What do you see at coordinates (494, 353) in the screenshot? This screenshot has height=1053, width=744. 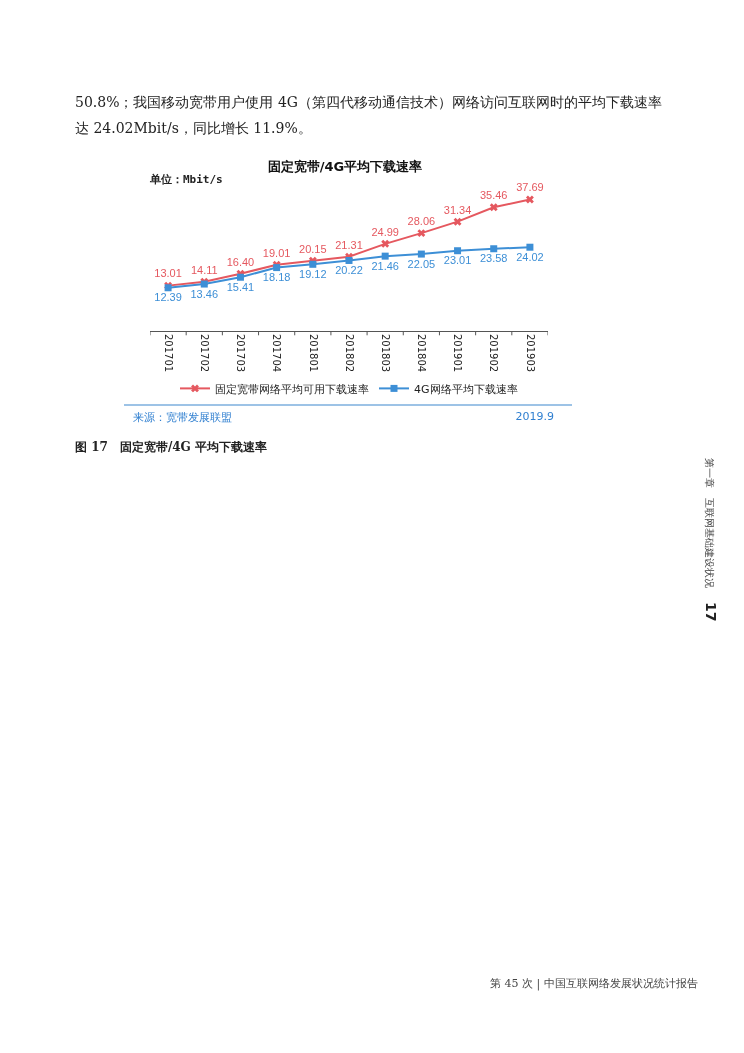 I see `x-tick-label: 201902` at bounding box center [494, 353].